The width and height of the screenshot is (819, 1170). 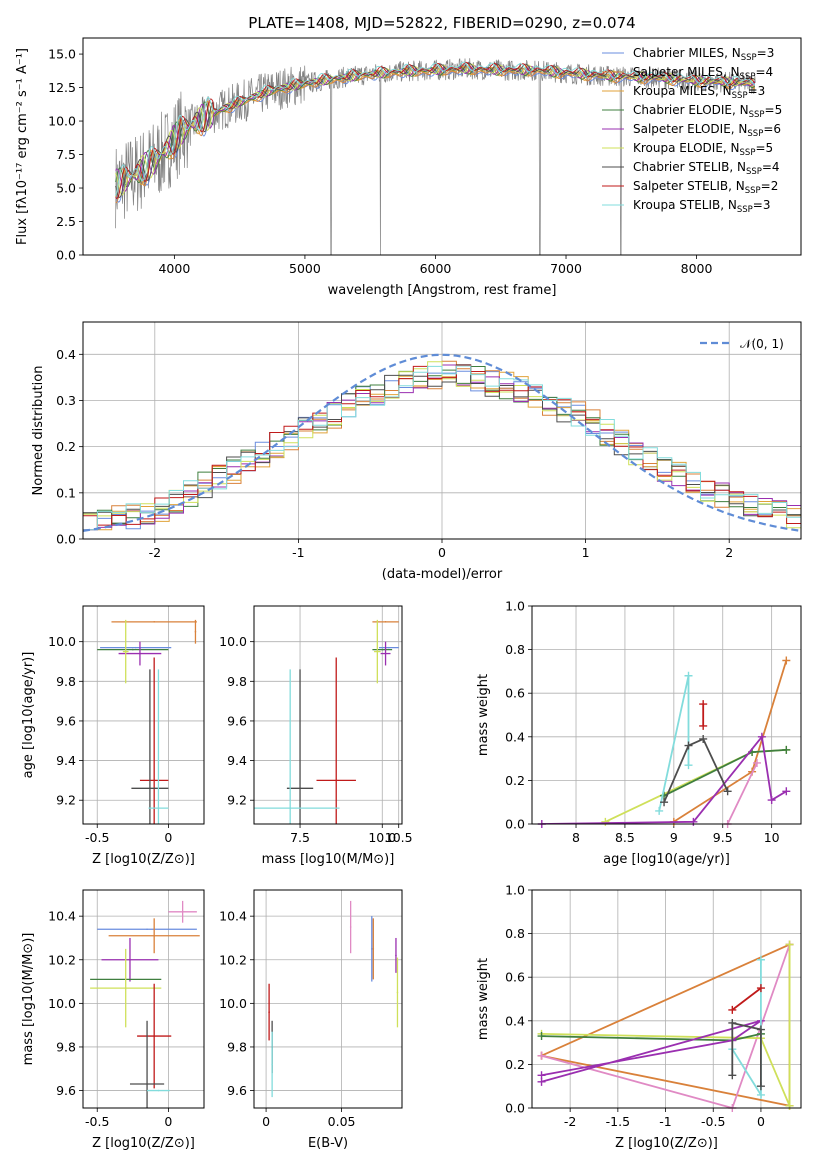 I want to click on y-tick-label: 7.5, so click(x=66, y=154).